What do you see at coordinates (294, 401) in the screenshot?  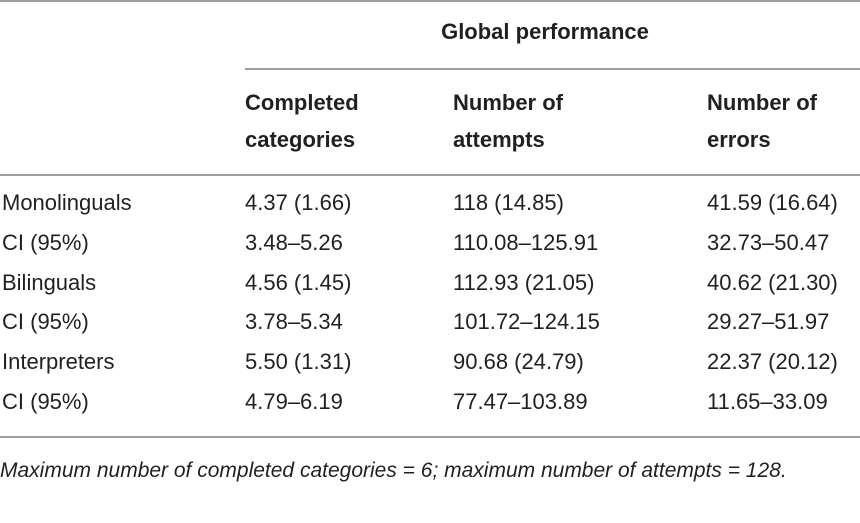 I see `table-cell: 4.79–6.19` at bounding box center [294, 401].